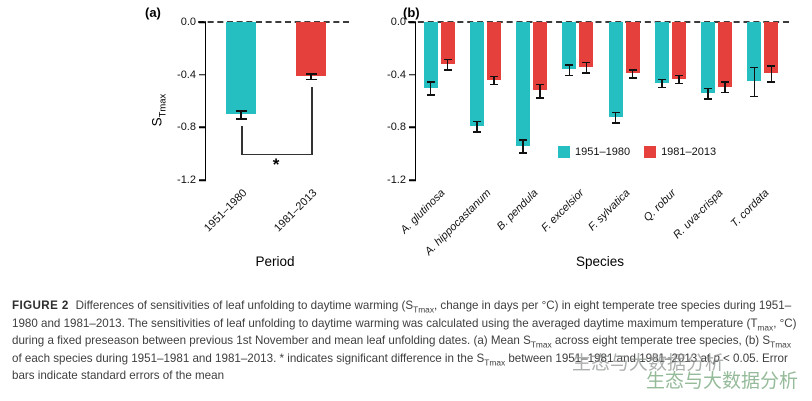 Image resolution: width=812 pixels, height=401 pixels. What do you see at coordinates (276, 164) in the screenshot?
I see `significance-star: *` at bounding box center [276, 164].